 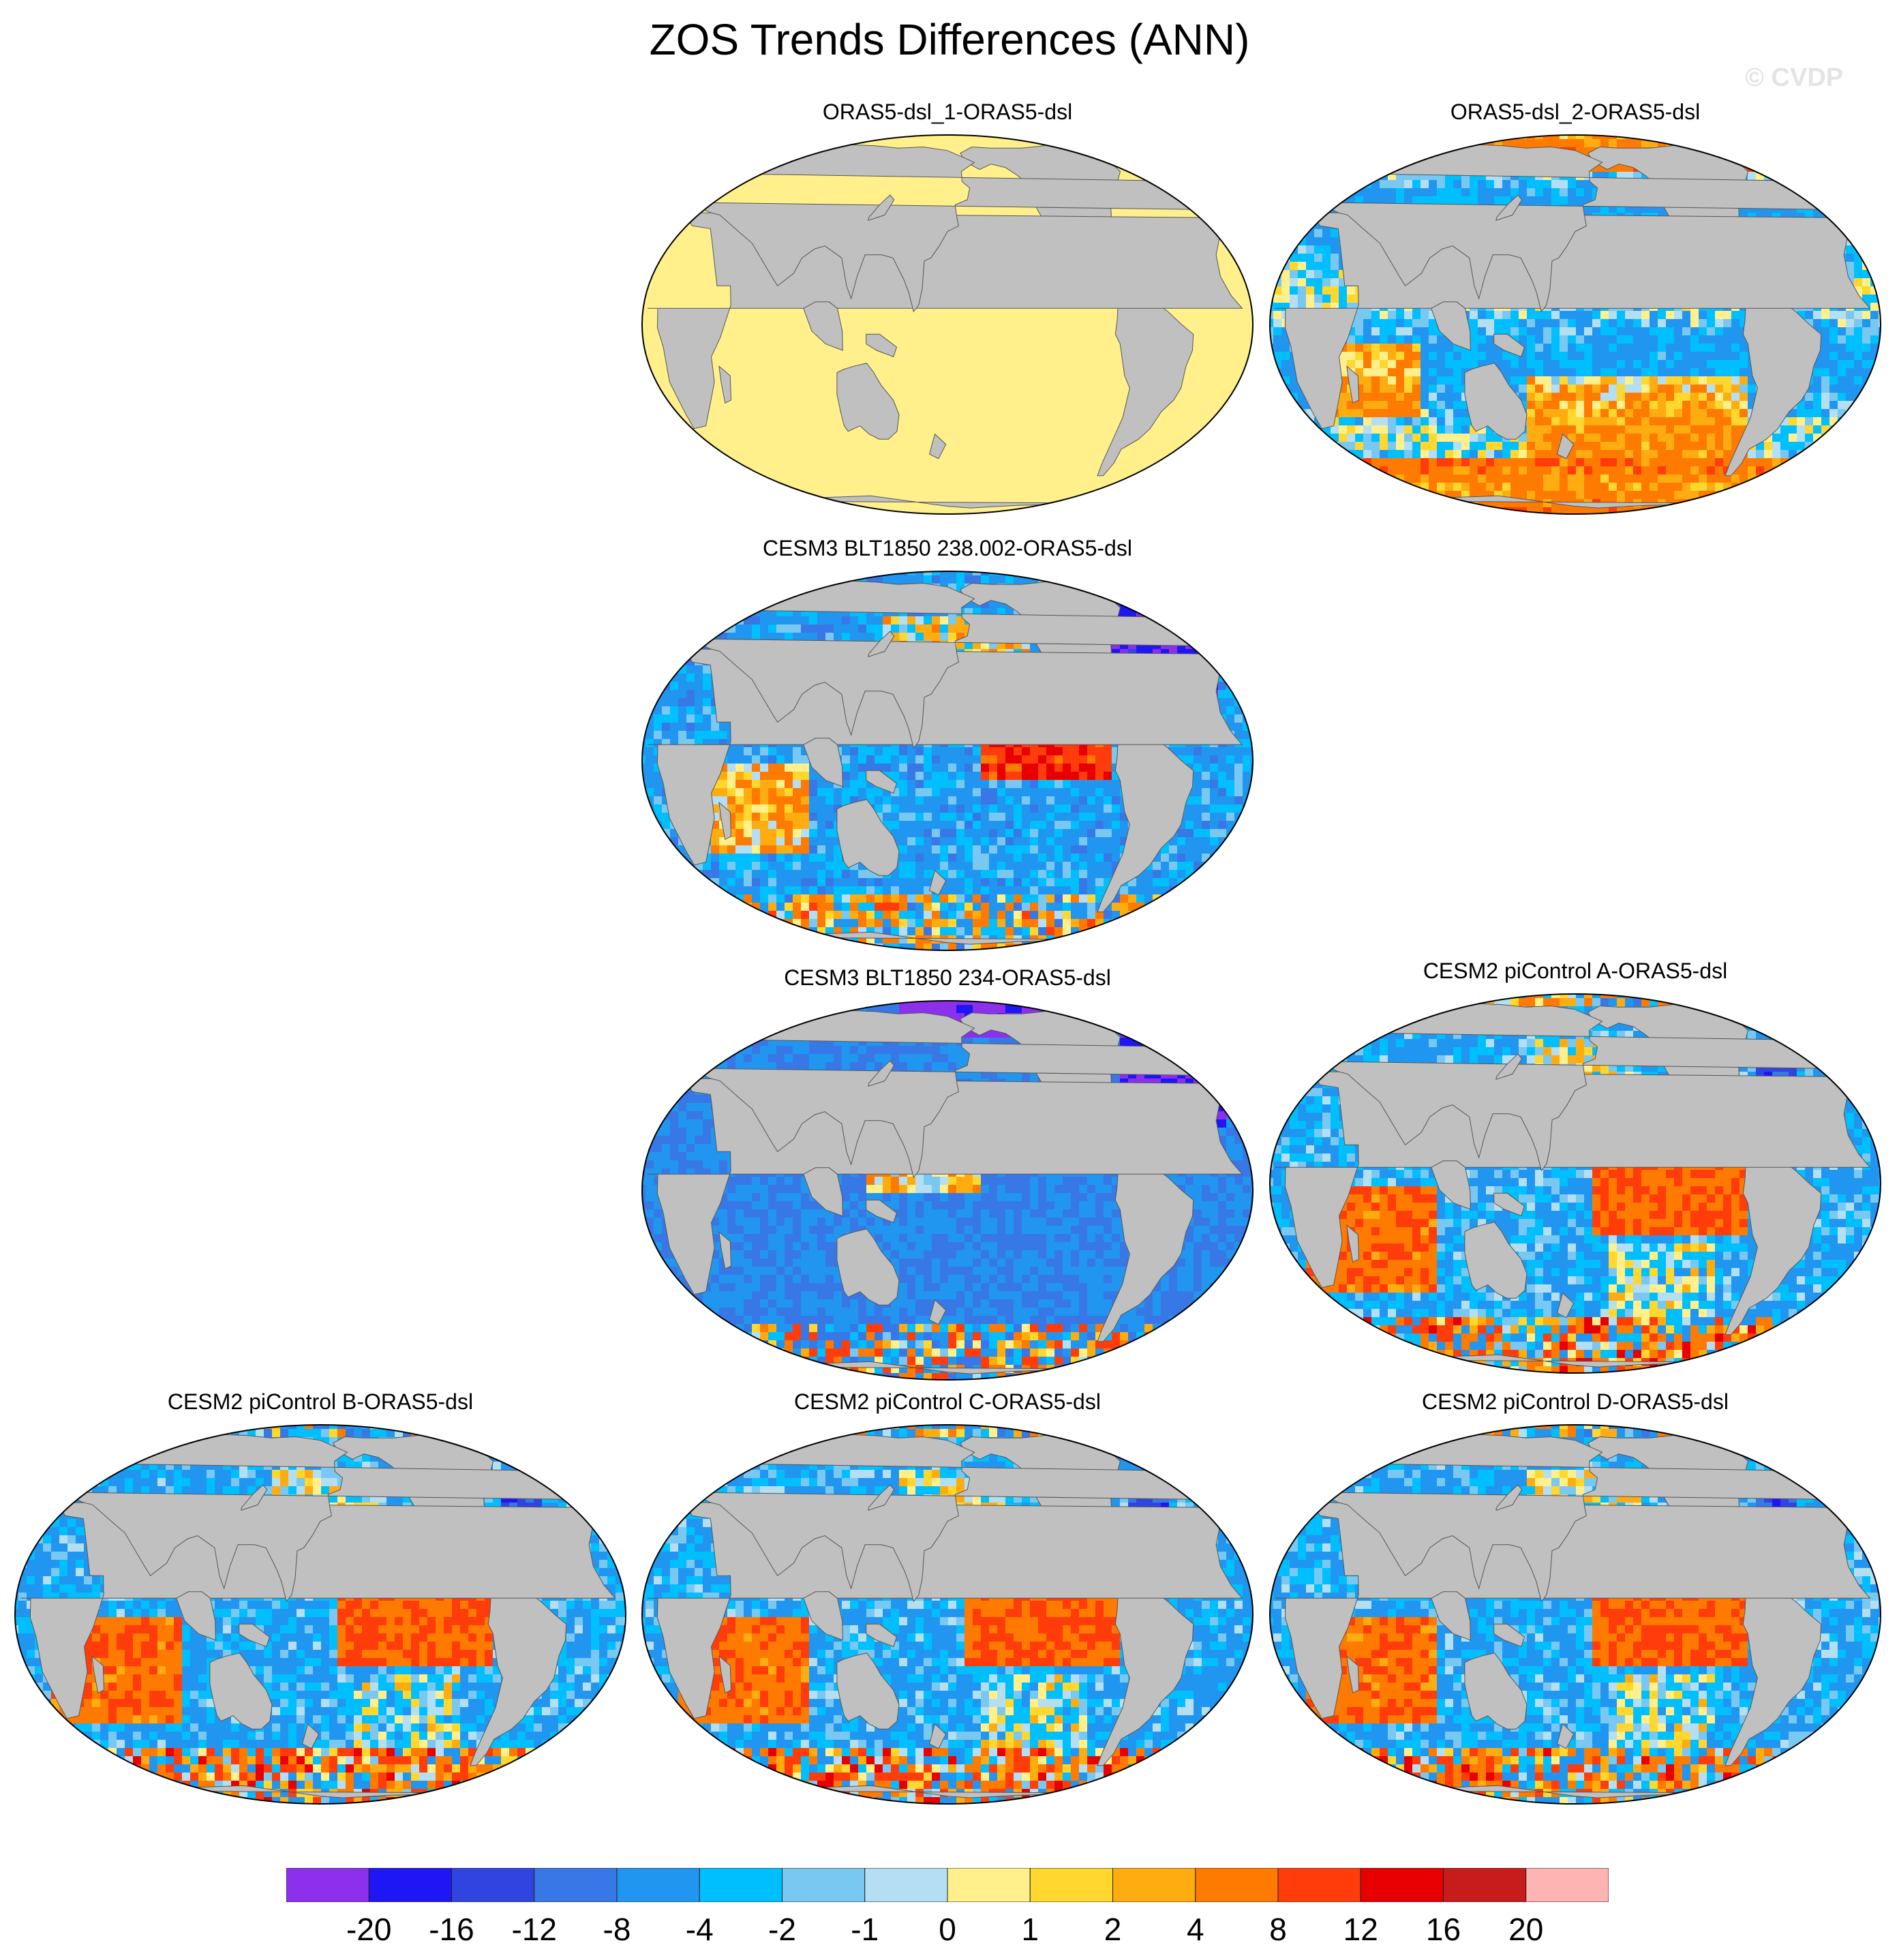 I want to click on map-cesm2-d, so click(x=1575, y=1614).